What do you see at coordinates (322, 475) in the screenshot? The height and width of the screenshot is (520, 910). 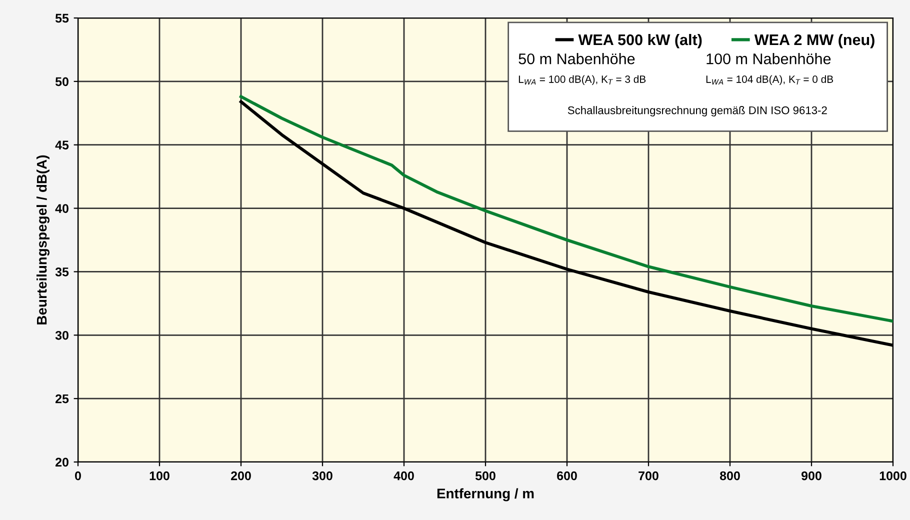 I see `x-tick-label: 300` at bounding box center [322, 475].